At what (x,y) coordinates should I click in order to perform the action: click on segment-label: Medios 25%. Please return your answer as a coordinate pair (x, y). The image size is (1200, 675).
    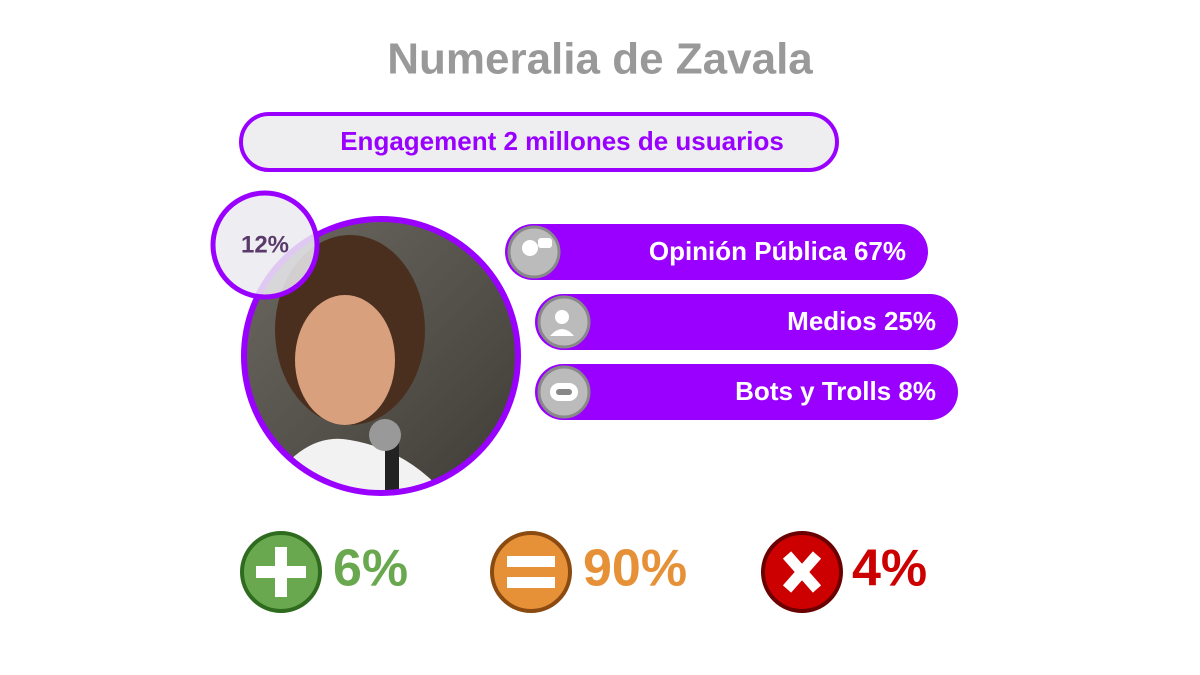
    Looking at the image, I should click on (861, 321).